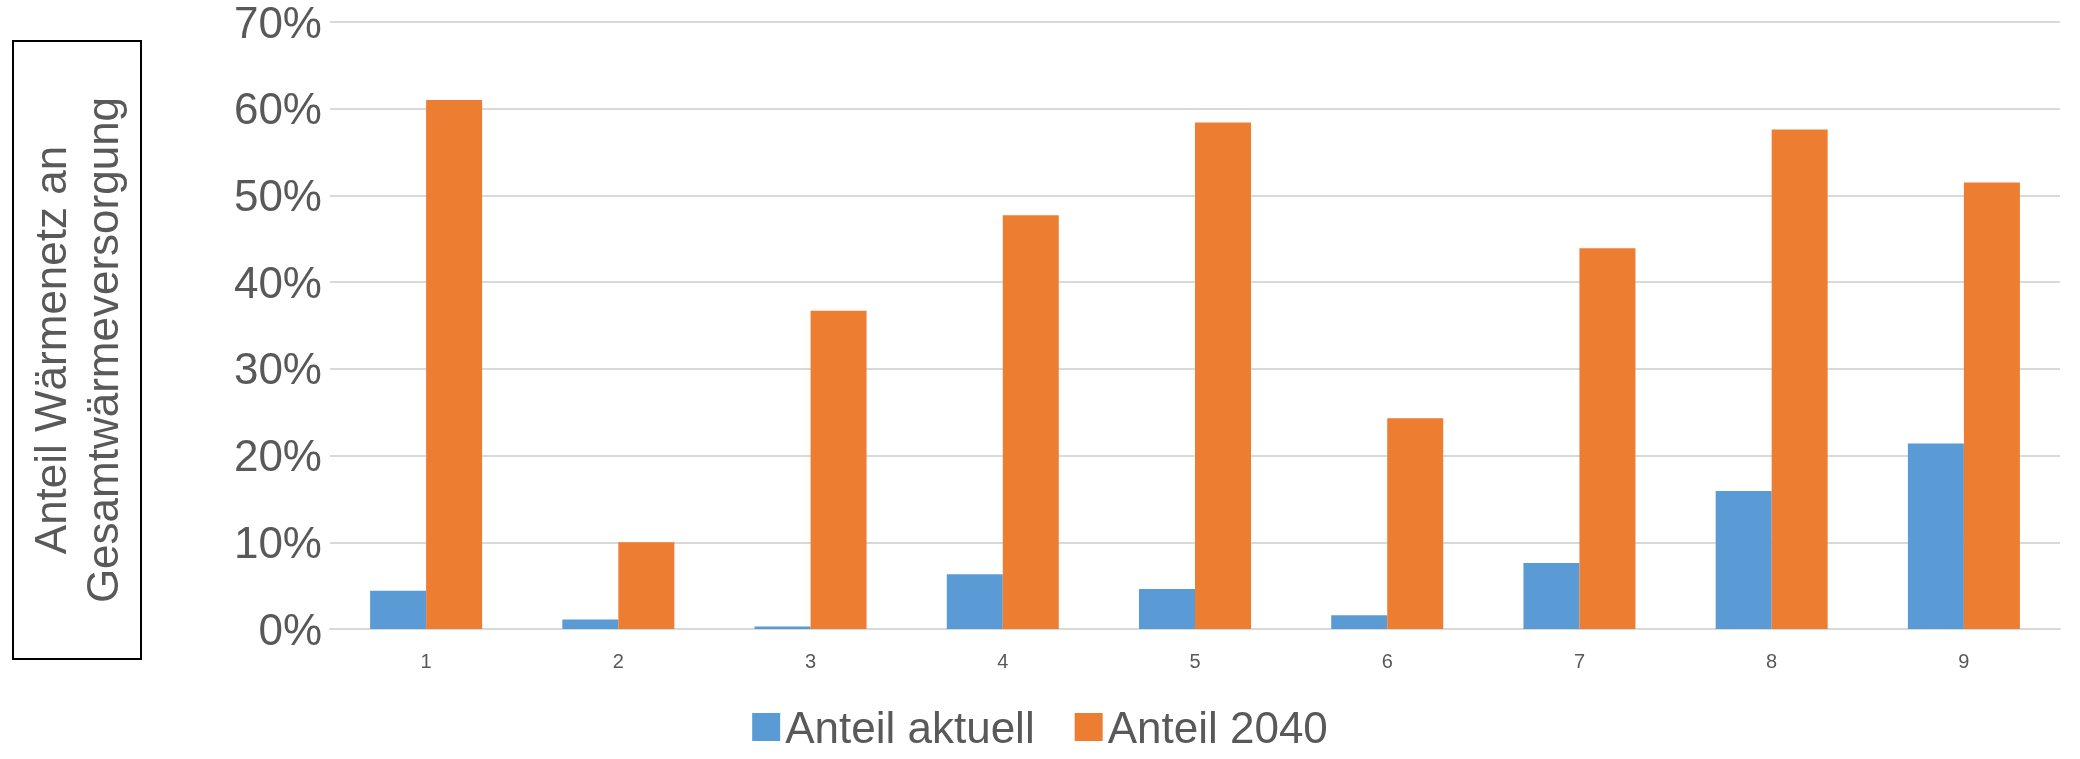 Image resolution: width=2080 pixels, height=759 pixels. I want to click on x-tick-label: 5, so click(1195, 661).